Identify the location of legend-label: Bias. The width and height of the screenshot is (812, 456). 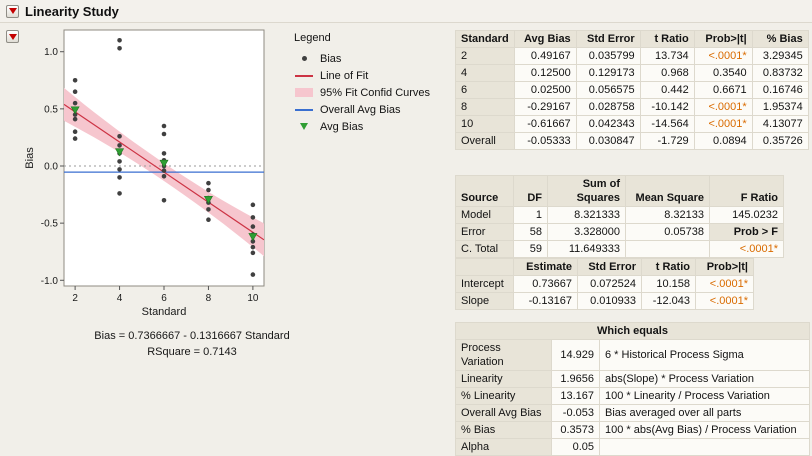
(331, 58).